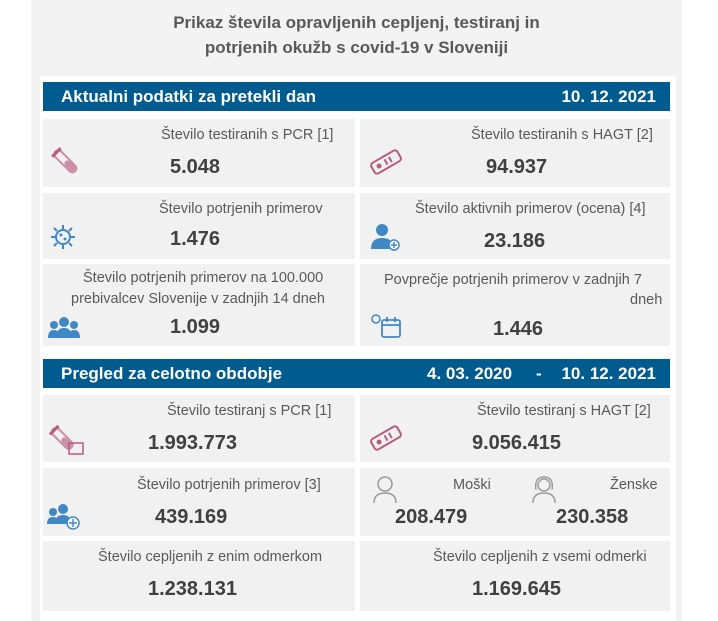 The width and height of the screenshot is (718, 621). Describe the element at coordinates (247, 135) in the screenshot. I see `daily-pcr-label: Število testiranih s PCR [1]` at that location.